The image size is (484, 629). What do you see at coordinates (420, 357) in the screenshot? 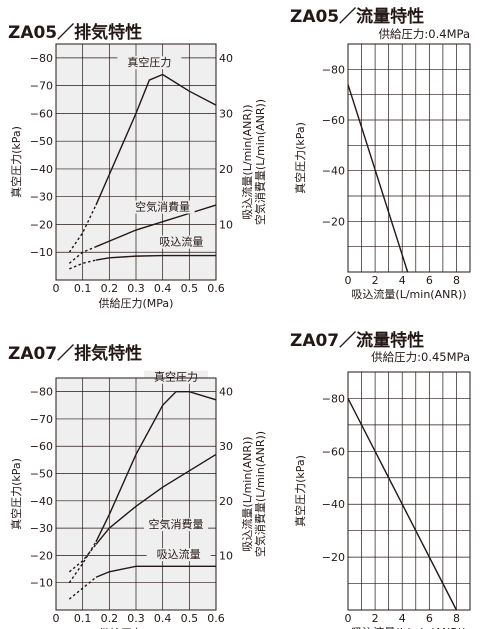
I see `chart-subtitle: 供給圧力:0.45MPa` at bounding box center [420, 357].